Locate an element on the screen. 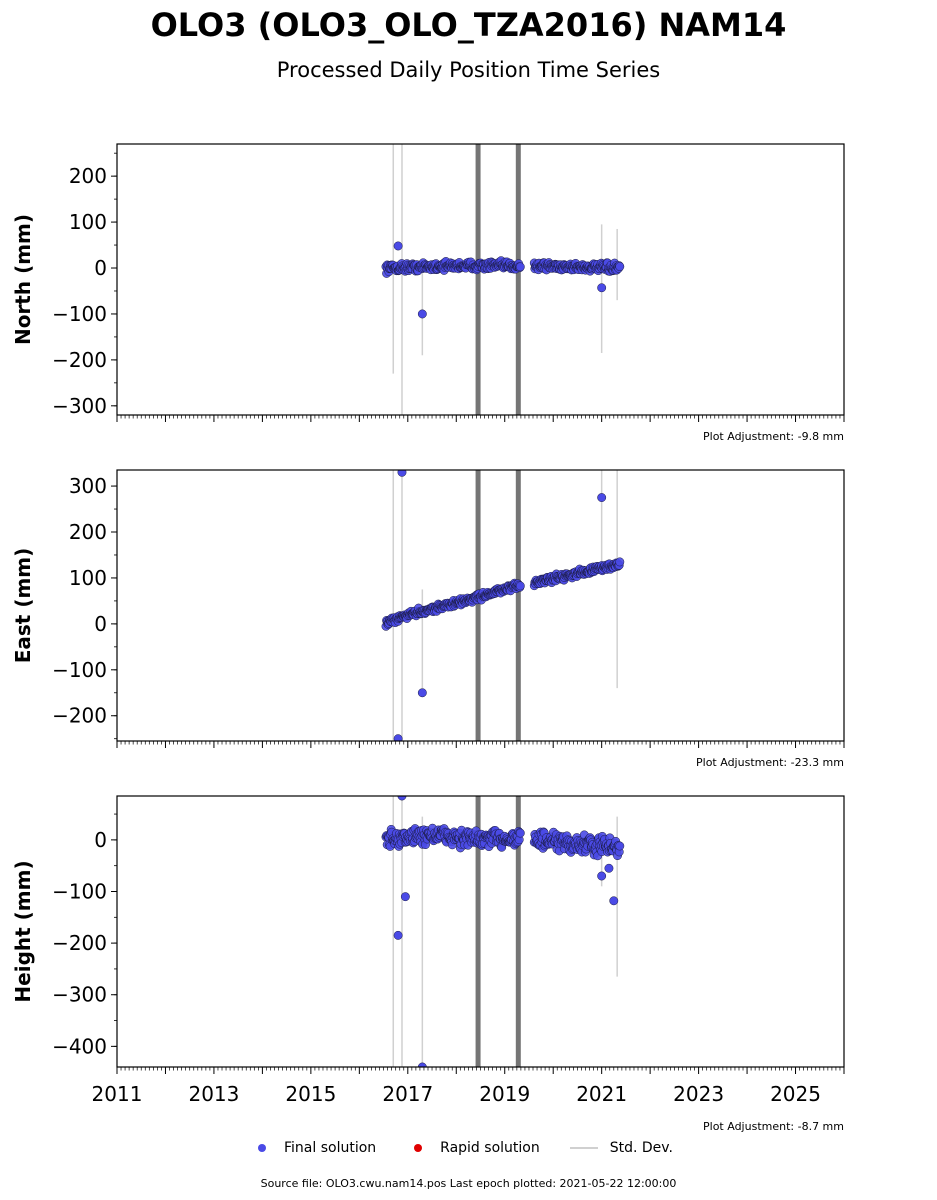 This screenshot has width=937, height=1200. x-tick-label: 2017 is located at coordinates (407, 1094).